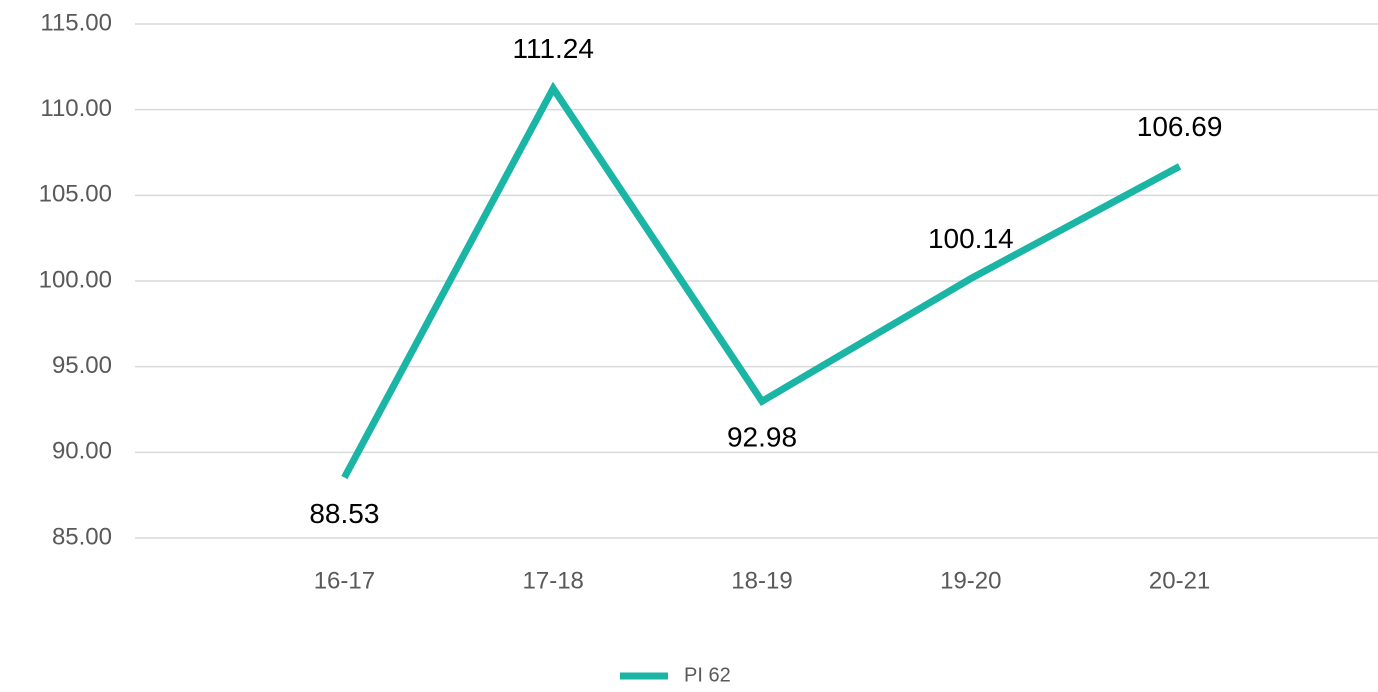 This screenshot has width=1378, height=692. What do you see at coordinates (344, 580) in the screenshot?
I see `x-tick-label: 16-17` at bounding box center [344, 580].